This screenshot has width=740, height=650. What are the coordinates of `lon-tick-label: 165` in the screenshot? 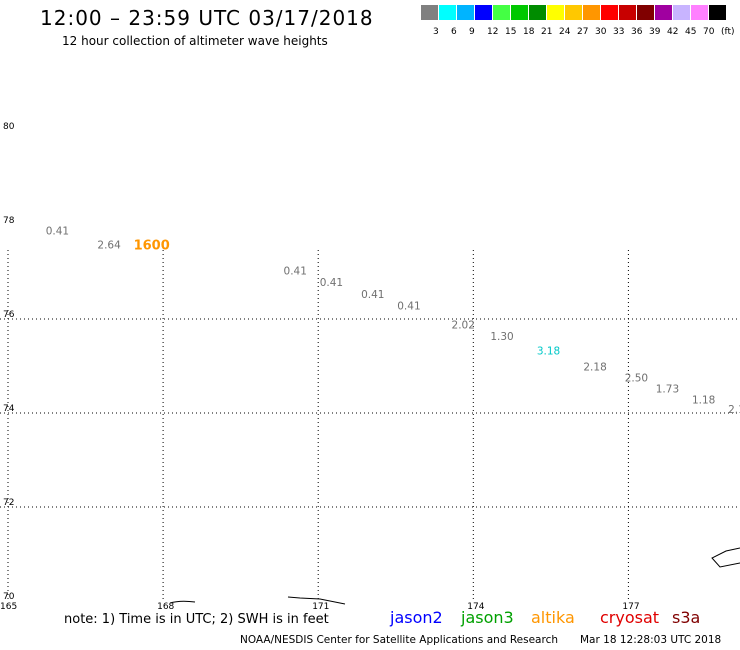 It's located at (8, 607).